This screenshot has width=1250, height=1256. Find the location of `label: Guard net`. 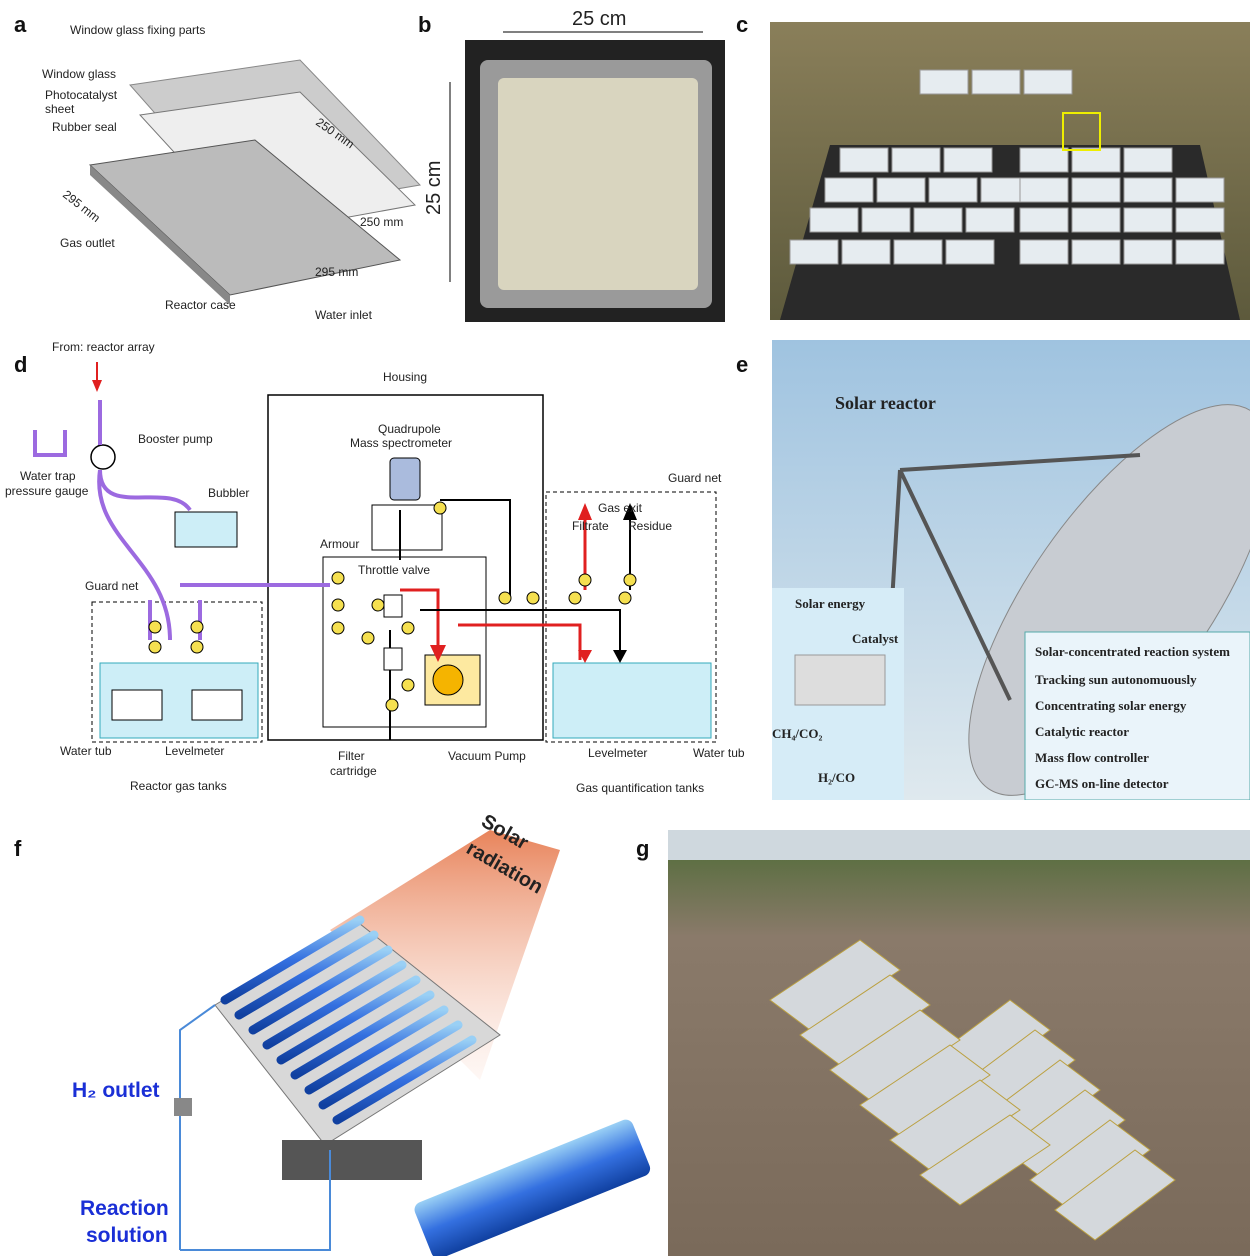

label: Guard net is located at coordinates (695, 478).